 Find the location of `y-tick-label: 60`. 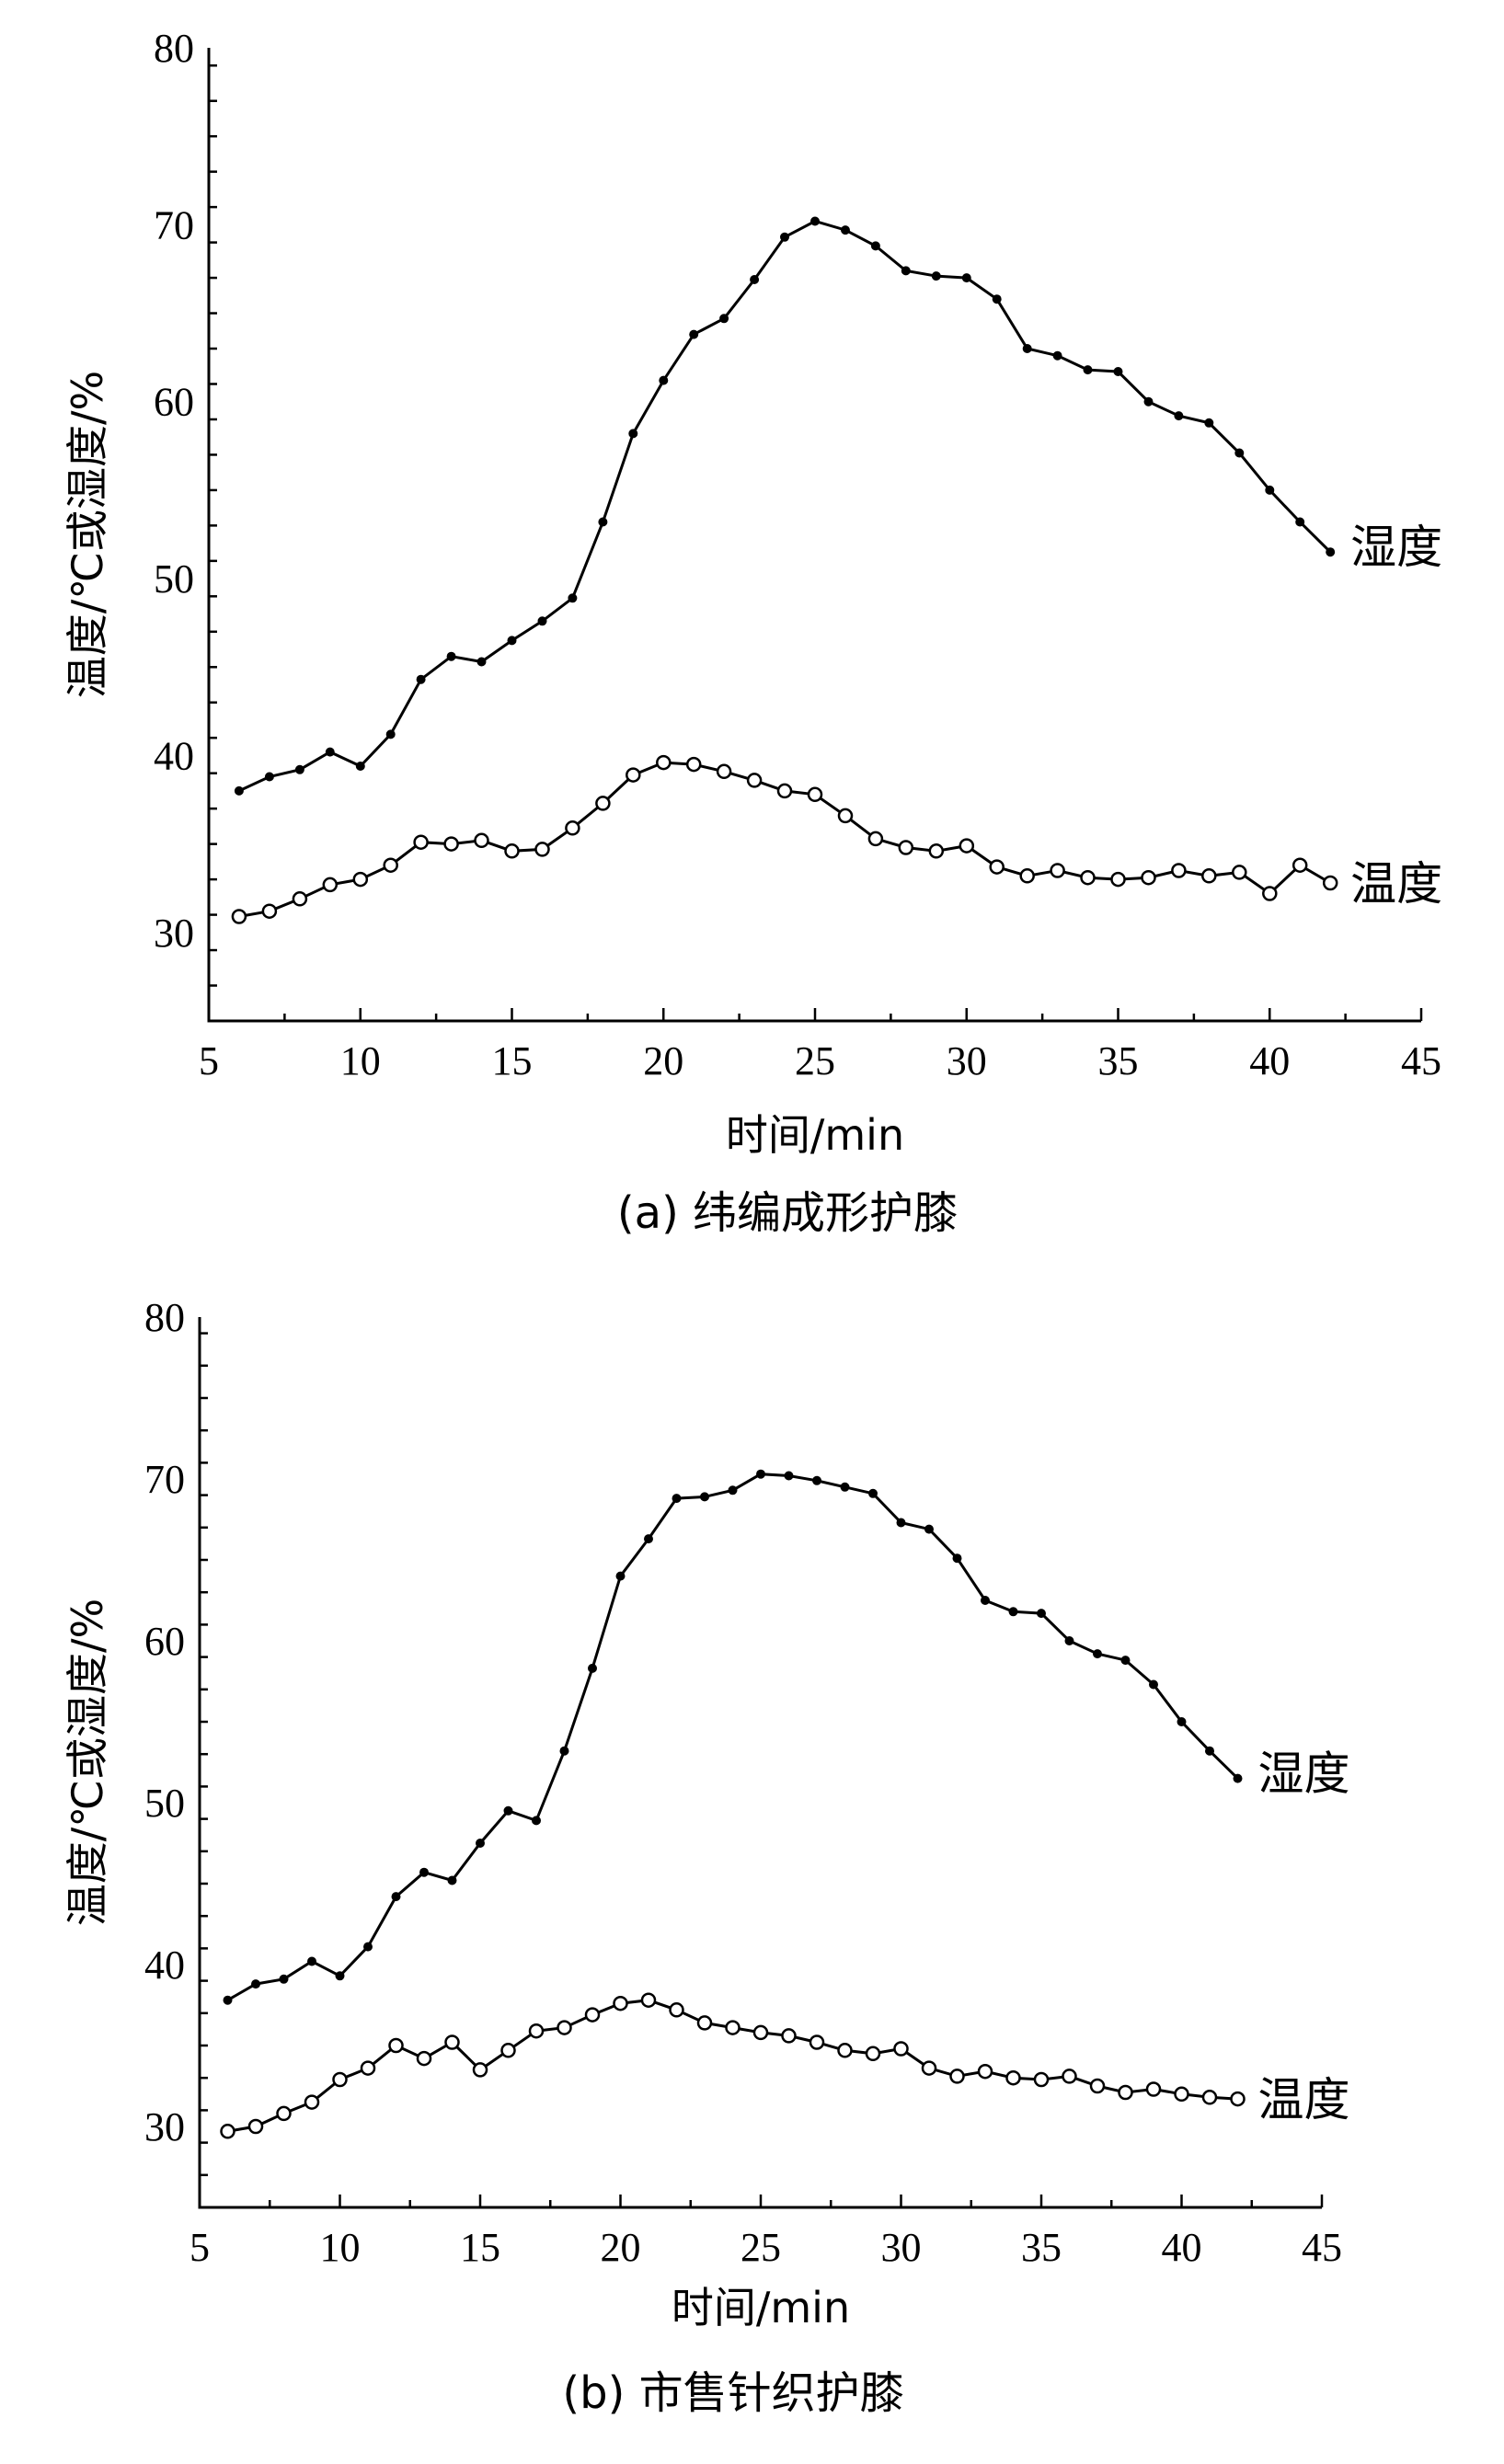

y-tick-label: 60 is located at coordinates (165, 1641).